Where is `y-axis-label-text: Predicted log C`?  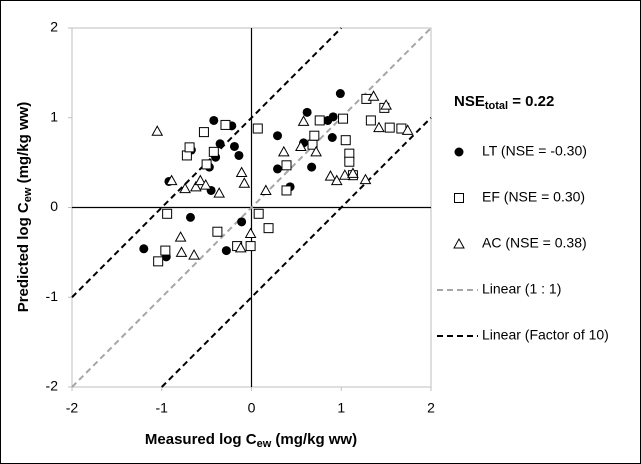 y-axis-label-text: Predicted log C is located at coordinates (23, 257).